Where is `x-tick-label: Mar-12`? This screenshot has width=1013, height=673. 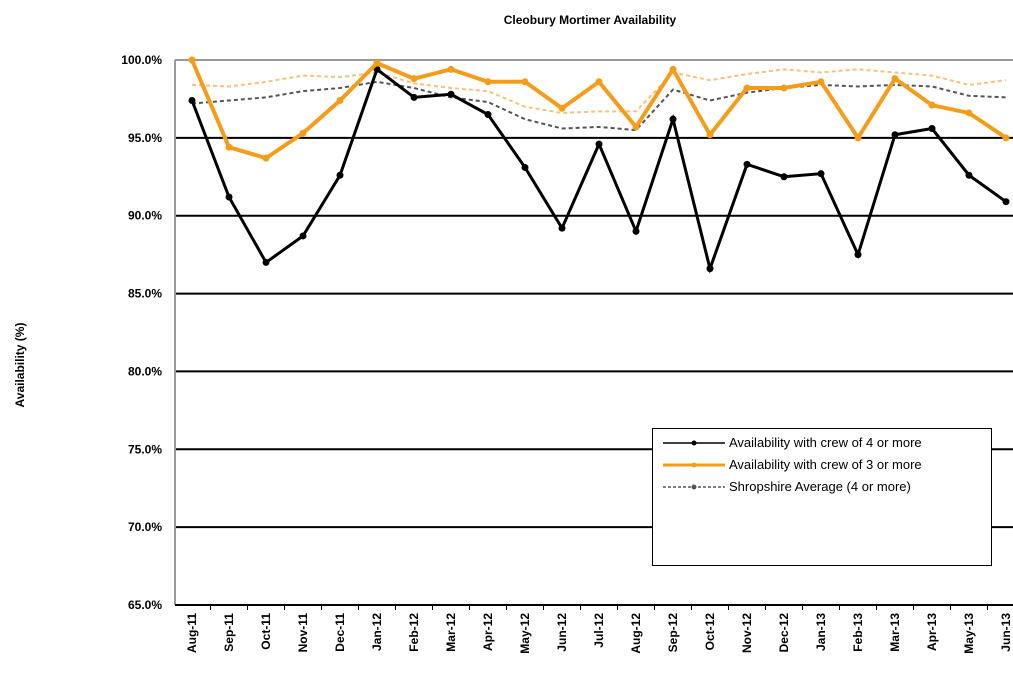
x-tick-label: Mar-12 is located at coordinates (451, 632).